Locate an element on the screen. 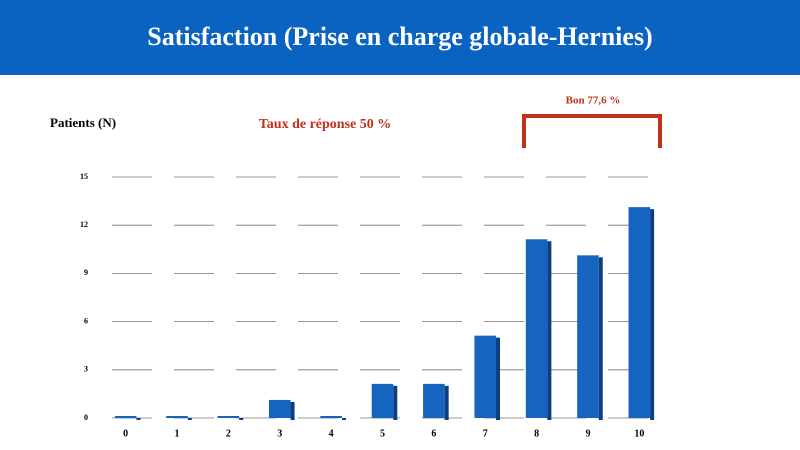 The image size is (800, 450). response-rate: Taux de réponse 50 % is located at coordinates (325, 124).